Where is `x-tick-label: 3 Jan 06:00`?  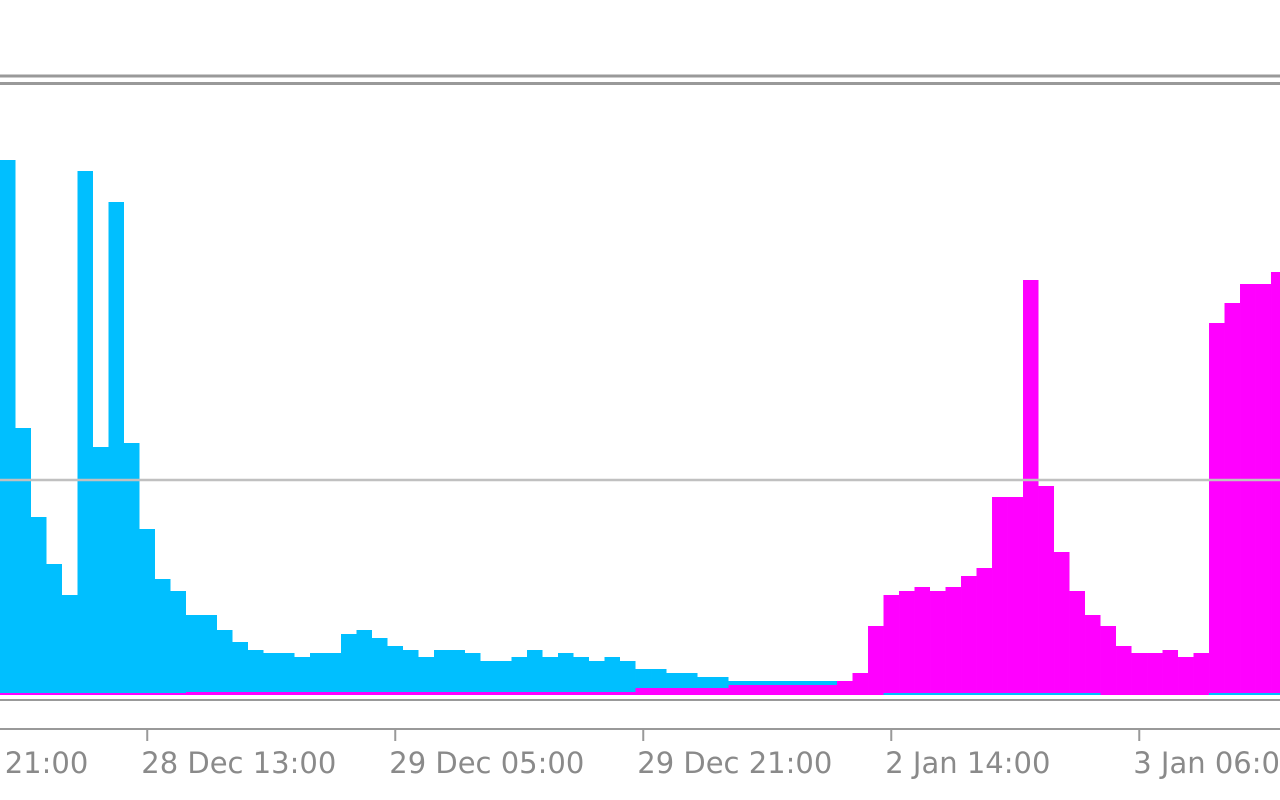
x-tick-label: 3 Jan 06:00 is located at coordinates (1206, 763).